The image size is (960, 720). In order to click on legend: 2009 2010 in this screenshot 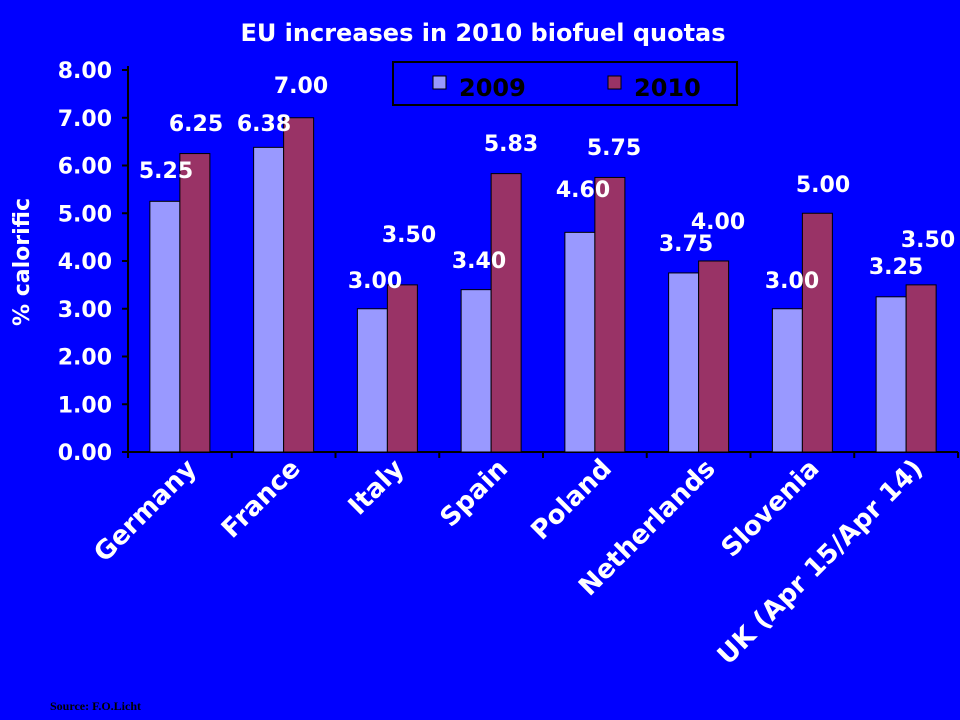, I will do `click(565, 83)`.